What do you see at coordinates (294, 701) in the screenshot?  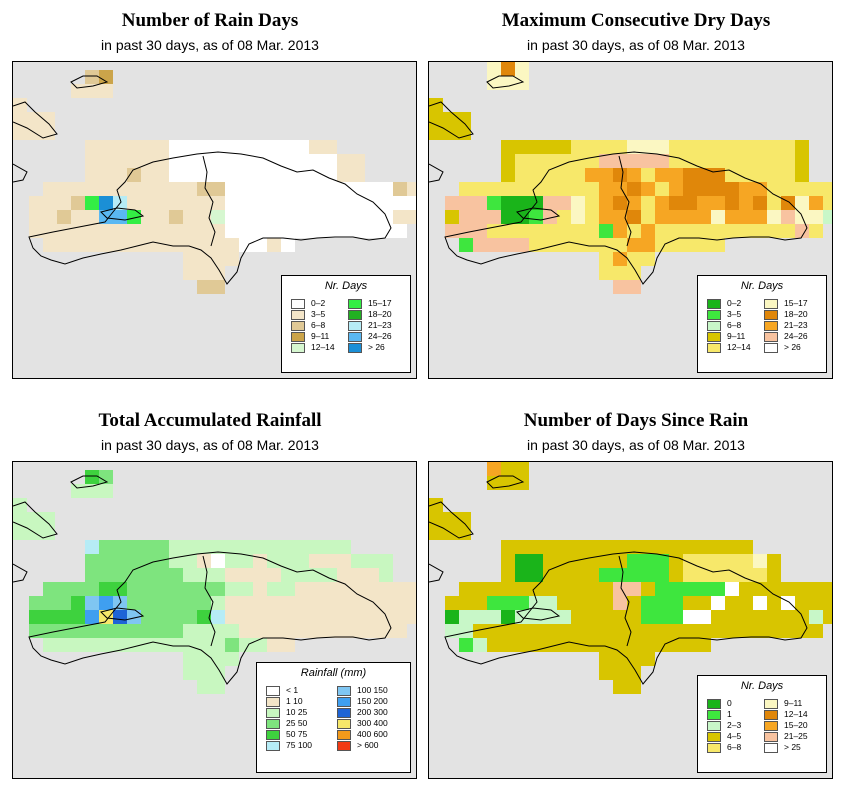 I see `legend-label: 1 10` at bounding box center [294, 701].